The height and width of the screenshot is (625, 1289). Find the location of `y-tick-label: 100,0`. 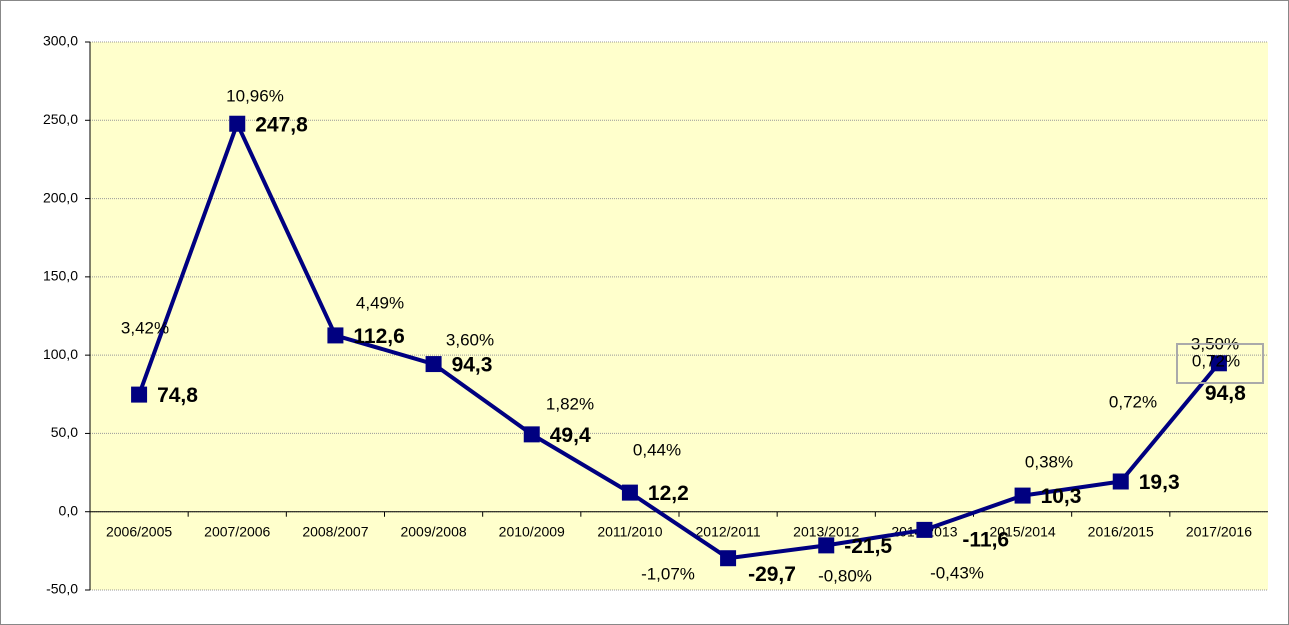

y-tick-label: 100,0 is located at coordinates (60, 354).